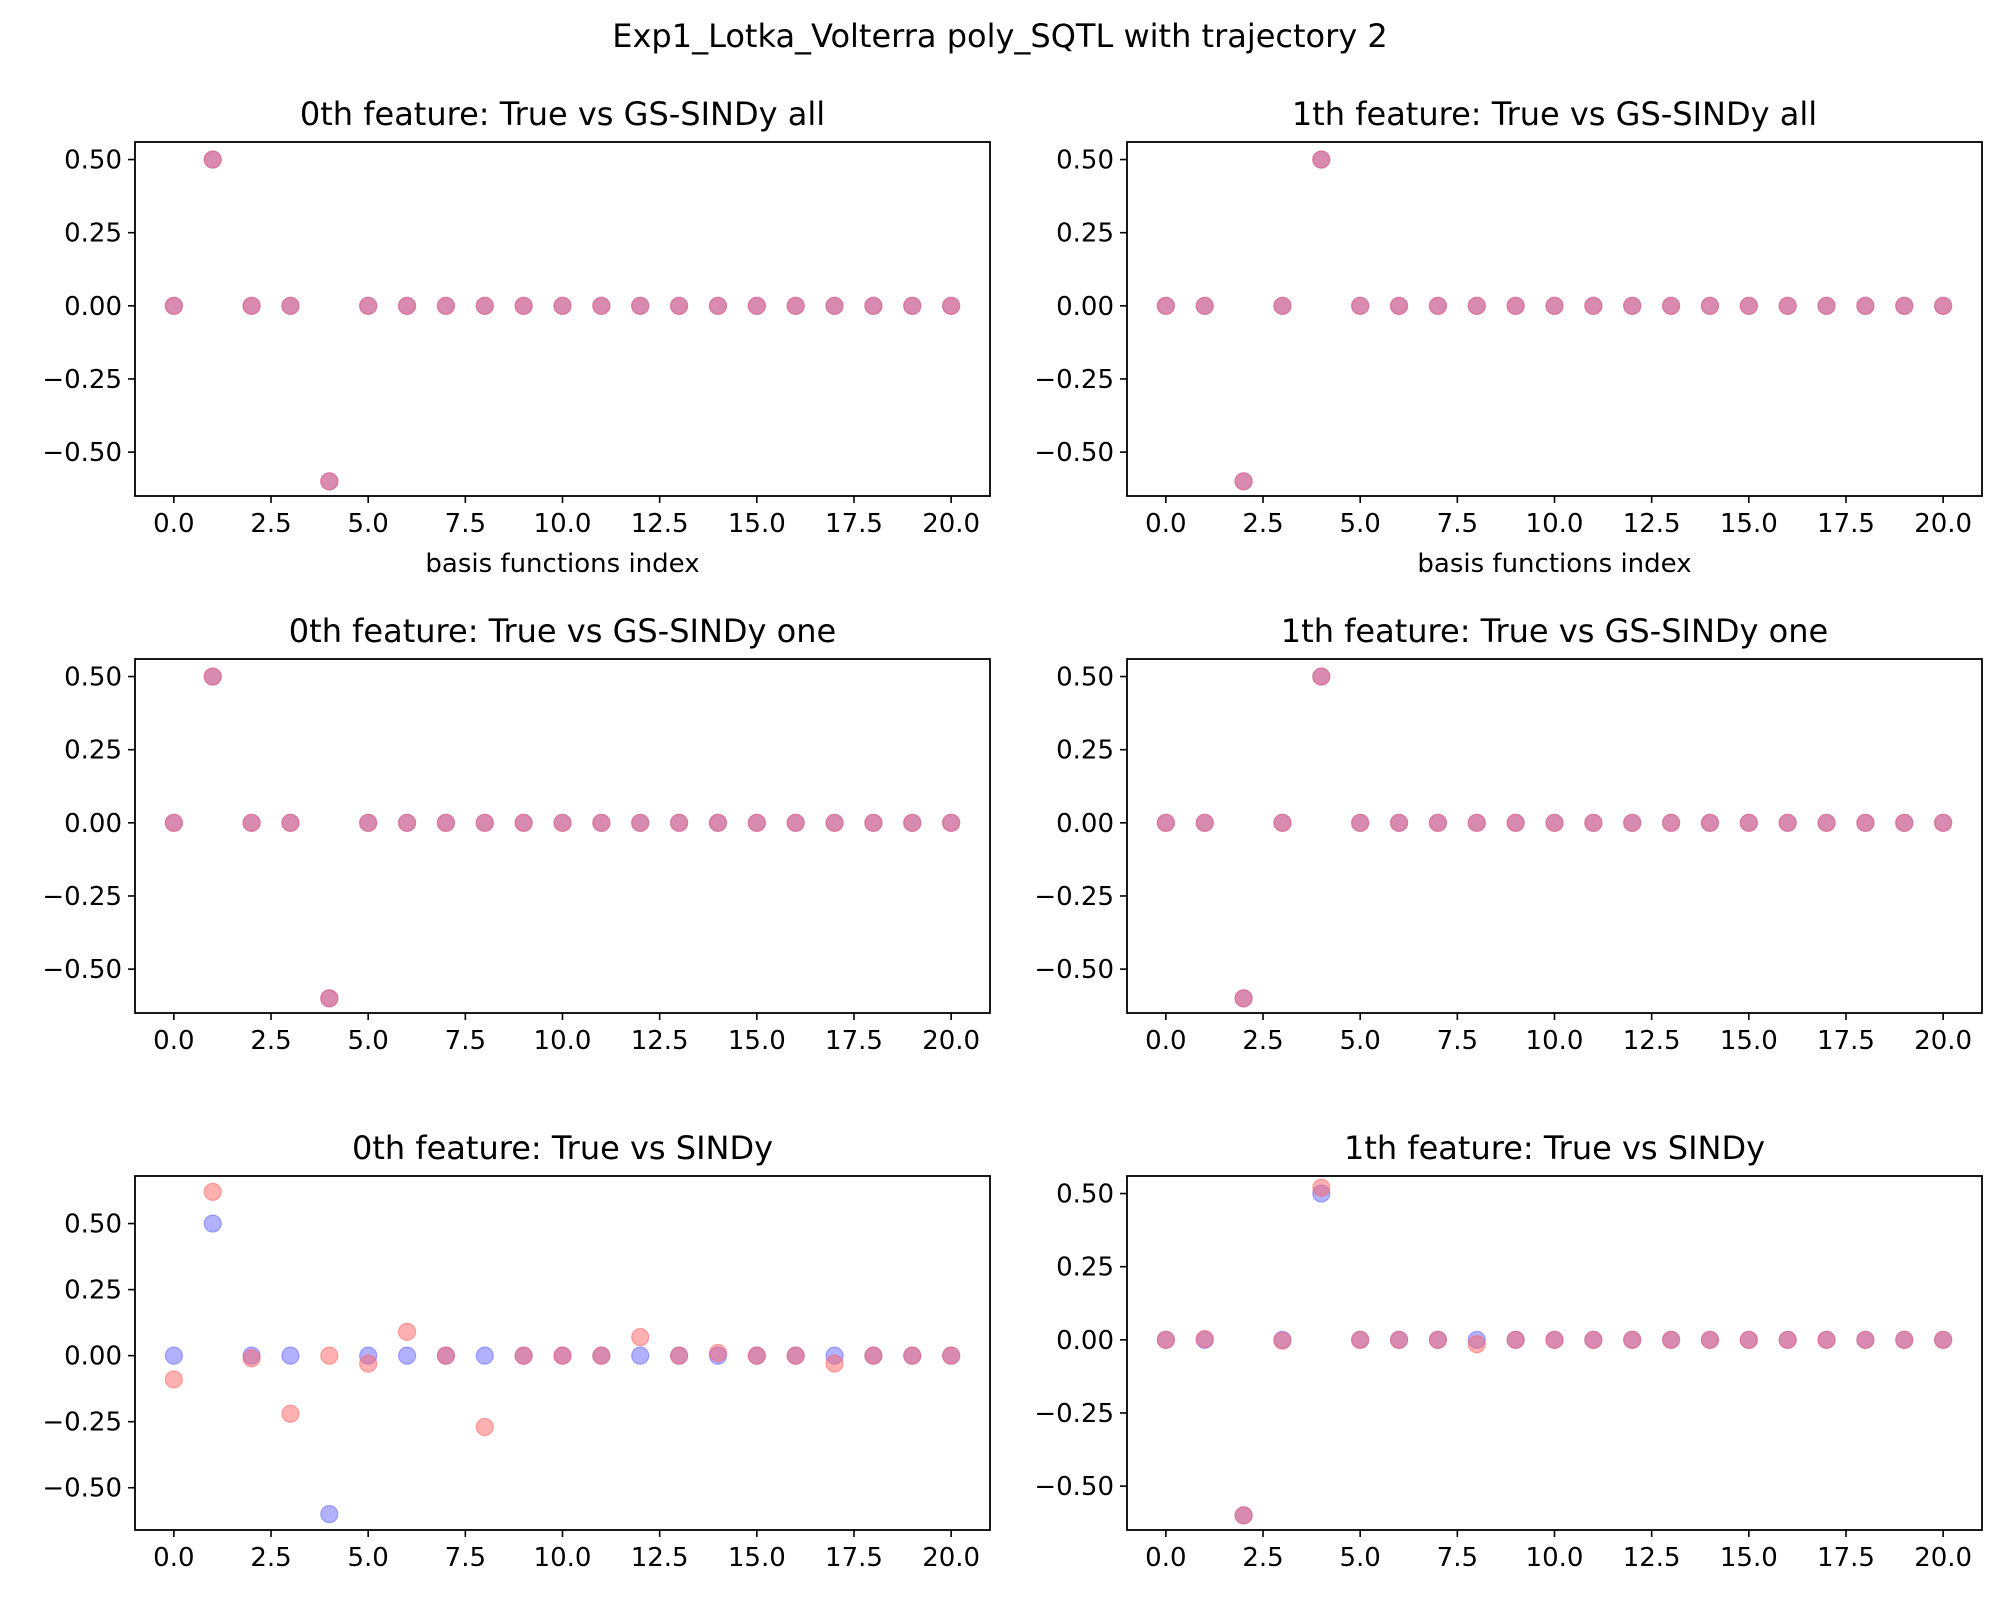 This screenshot has width=2000, height=1600. Describe the element at coordinates (1554, 1148) in the screenshot. I see `subplot-title: 1th feature: True vs SINDy` at that location.